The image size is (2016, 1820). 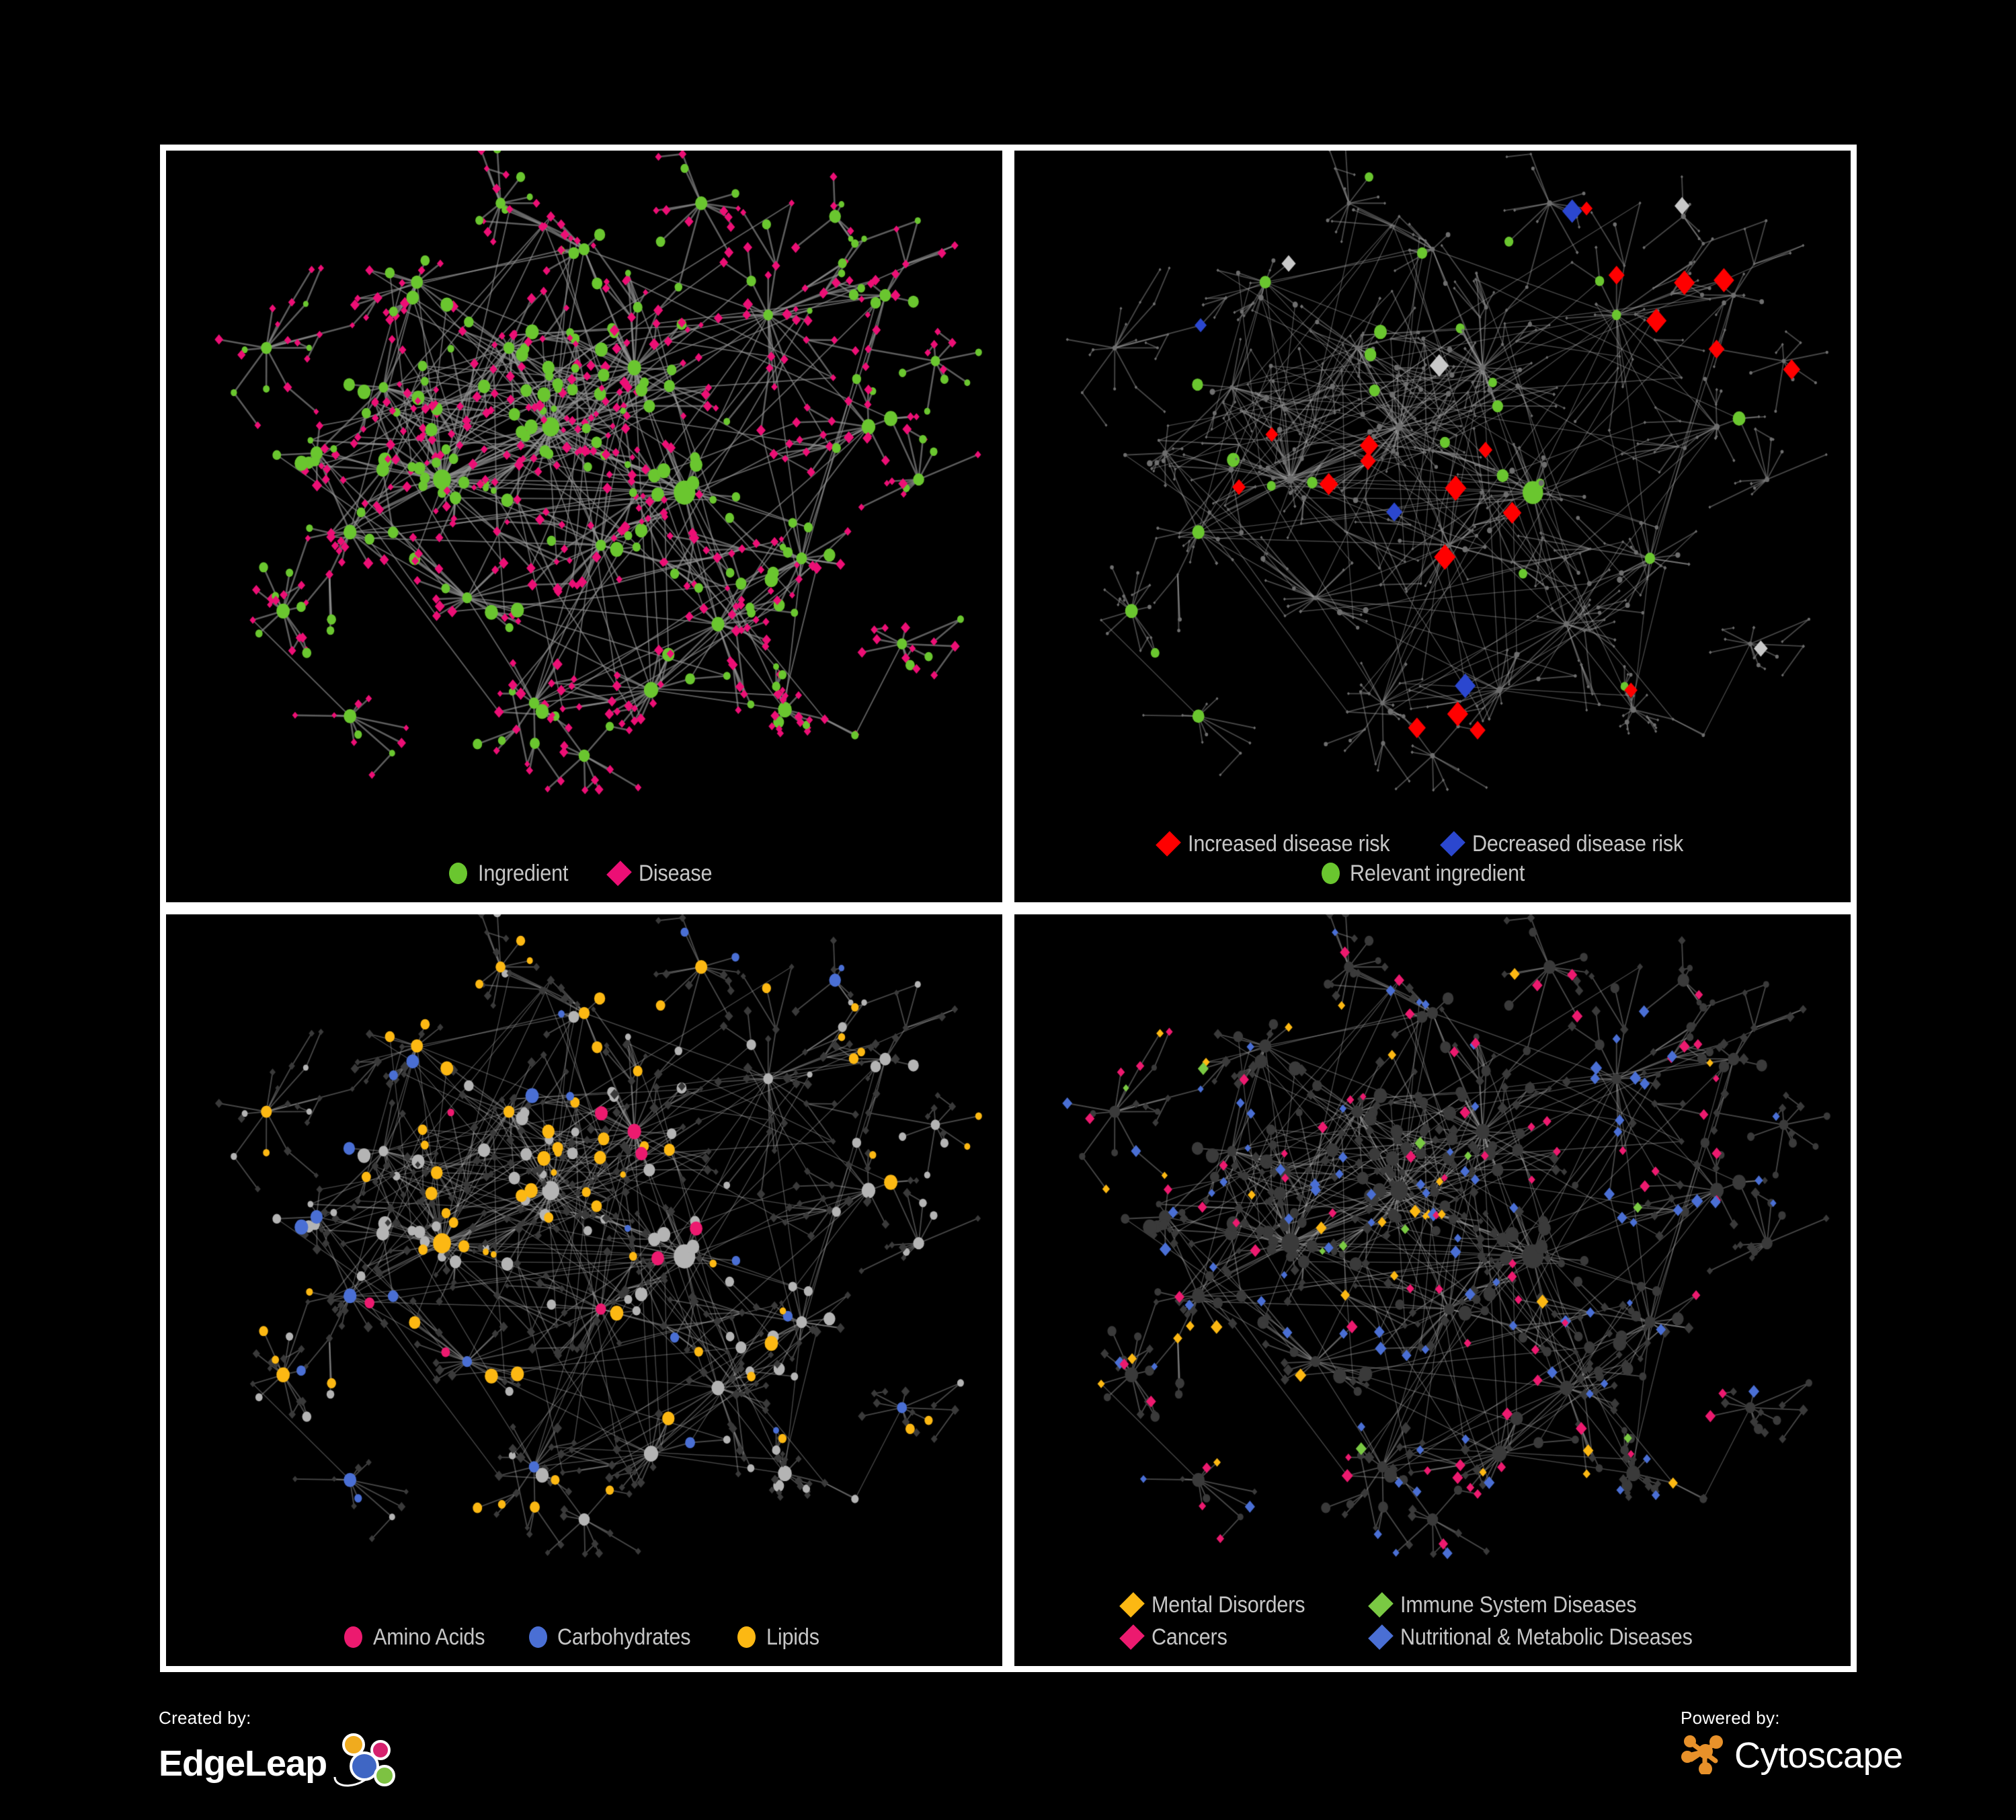 I want to click on cytoscape-icon, so click(x=1704, y=1755).